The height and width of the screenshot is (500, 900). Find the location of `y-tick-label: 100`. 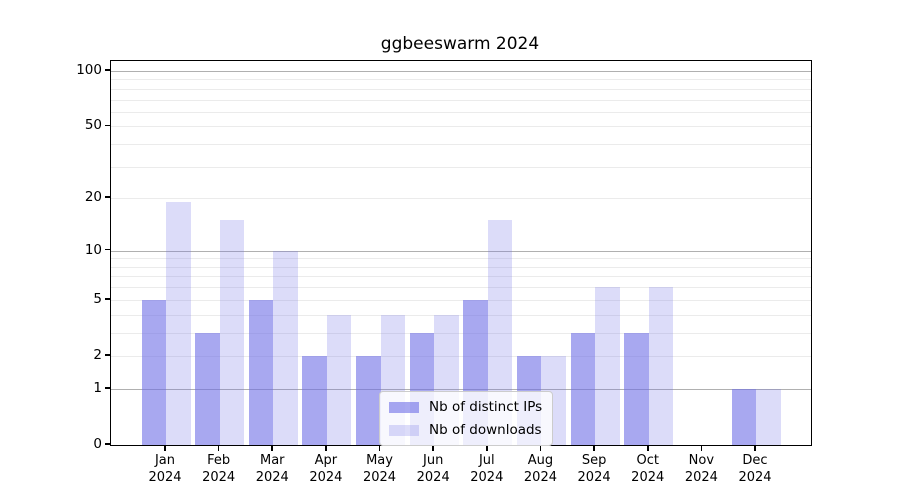

y-tick-label: 100 is located at coordinates (89, 70).